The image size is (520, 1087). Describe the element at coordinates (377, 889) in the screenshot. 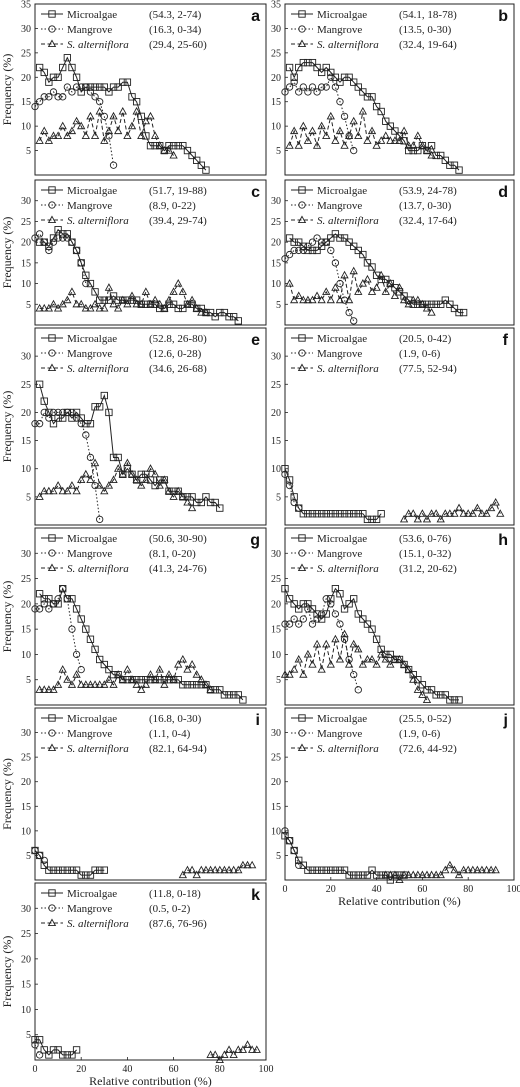

I see `x-tick-label: 40` at that location.